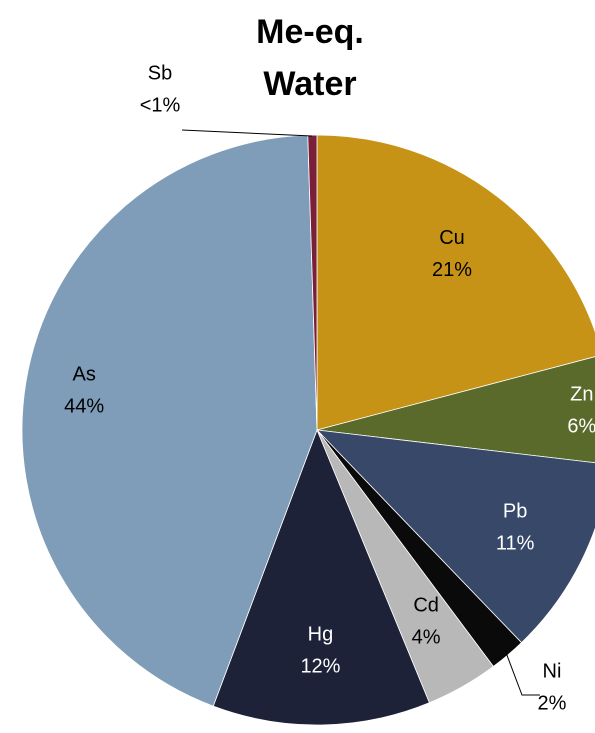  I want to click on slice-label: Pb, so click(515, 512).